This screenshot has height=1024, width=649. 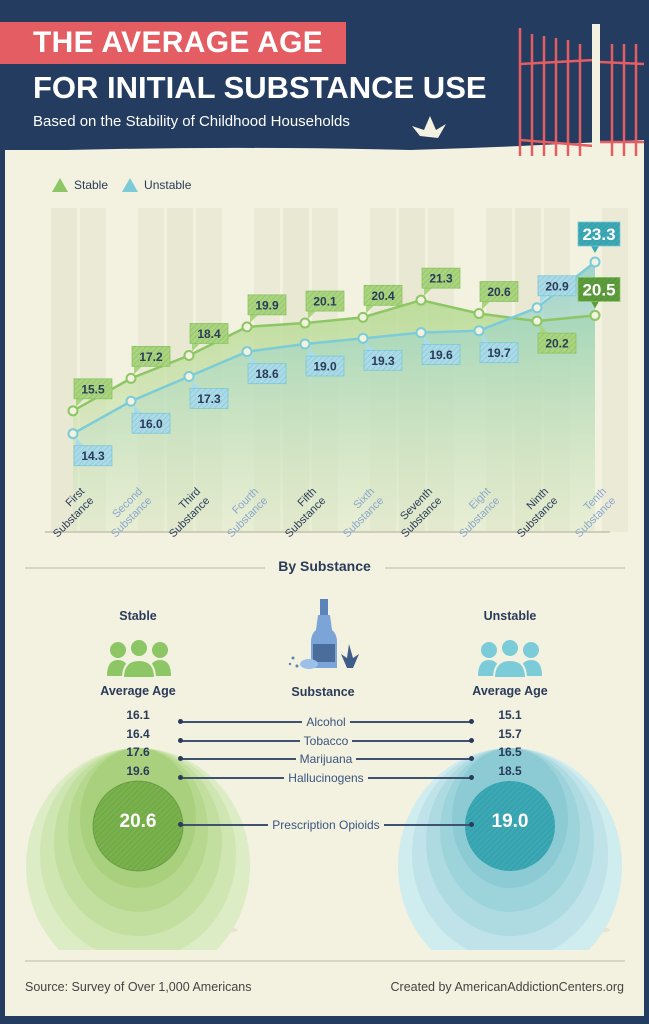 I want to click on stable-heading: Stable, so click(x=138, y=616).